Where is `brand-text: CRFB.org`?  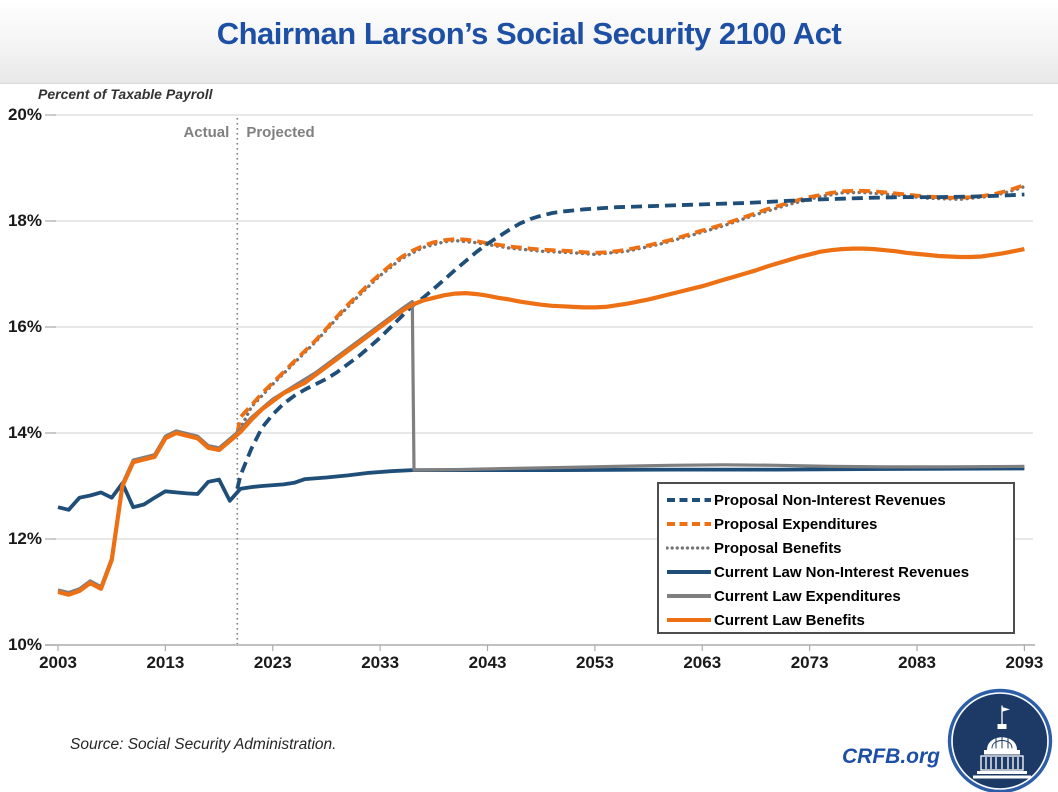
brand-text: CRFB.org is located at coordinates (891, 756).